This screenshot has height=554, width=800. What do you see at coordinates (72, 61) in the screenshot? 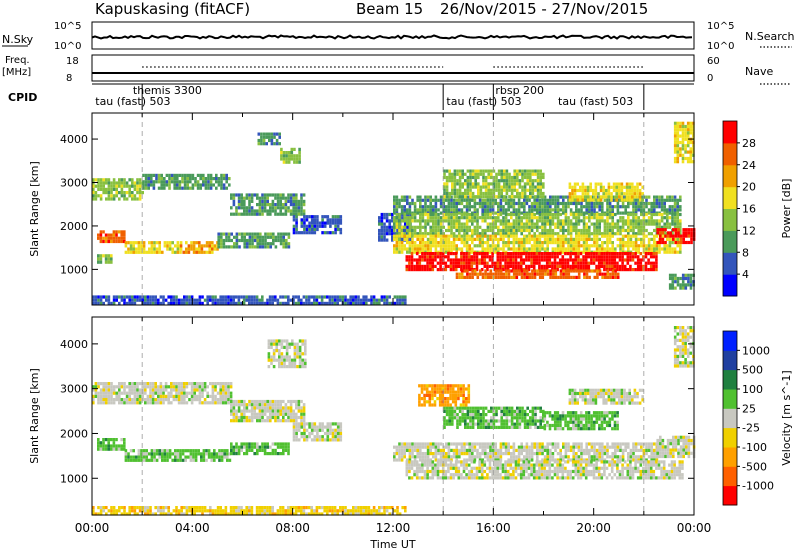
I see `freq-tick-high: 18` at bounding box center [72, 61].